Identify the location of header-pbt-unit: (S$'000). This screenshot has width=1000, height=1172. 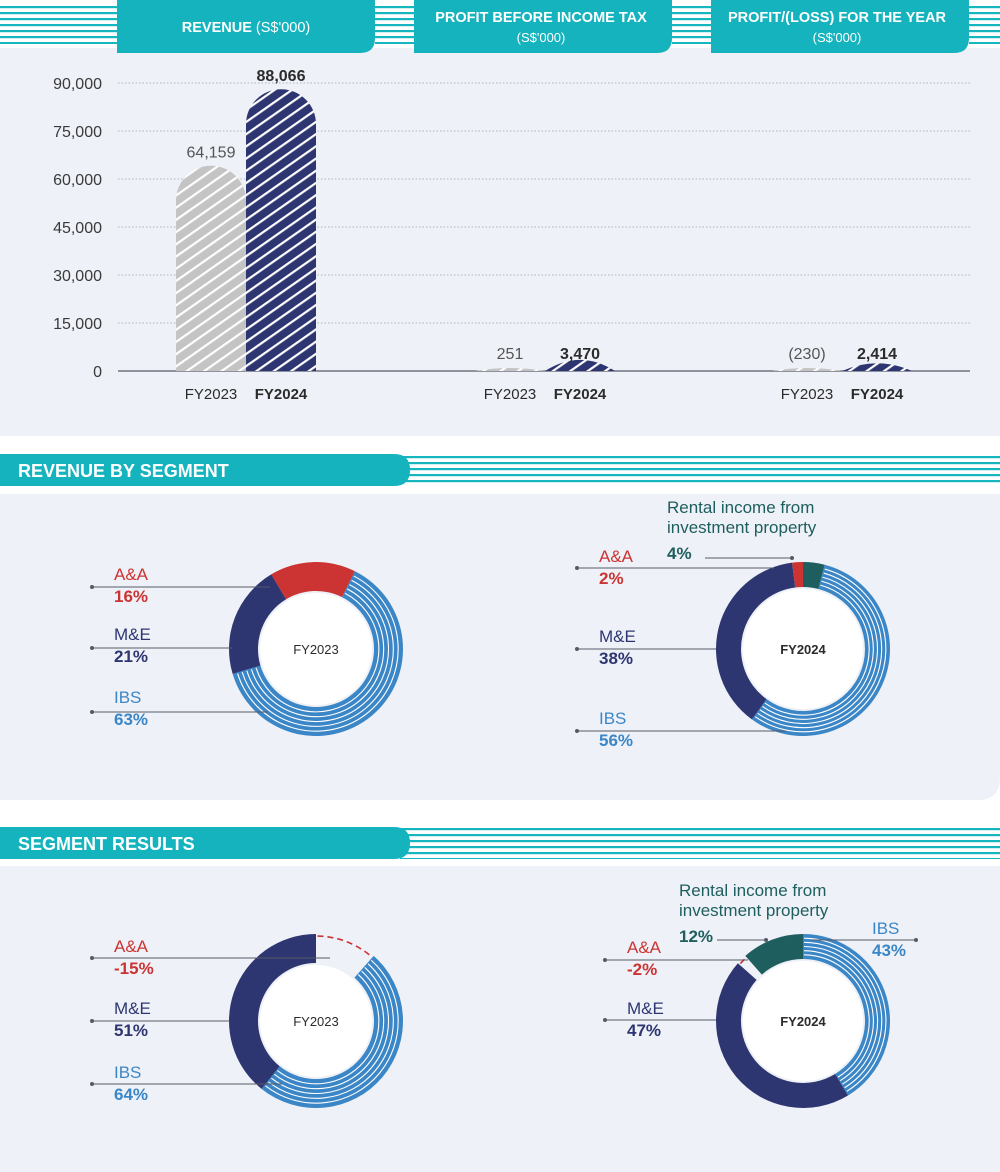
(541, 37).